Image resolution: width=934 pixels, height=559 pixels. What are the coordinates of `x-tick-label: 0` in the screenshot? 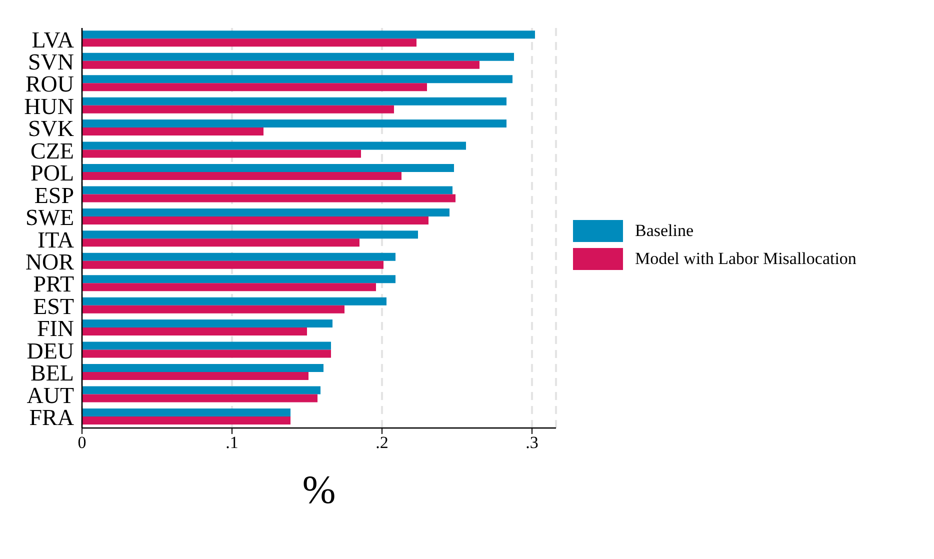 It's located at (82, 442).